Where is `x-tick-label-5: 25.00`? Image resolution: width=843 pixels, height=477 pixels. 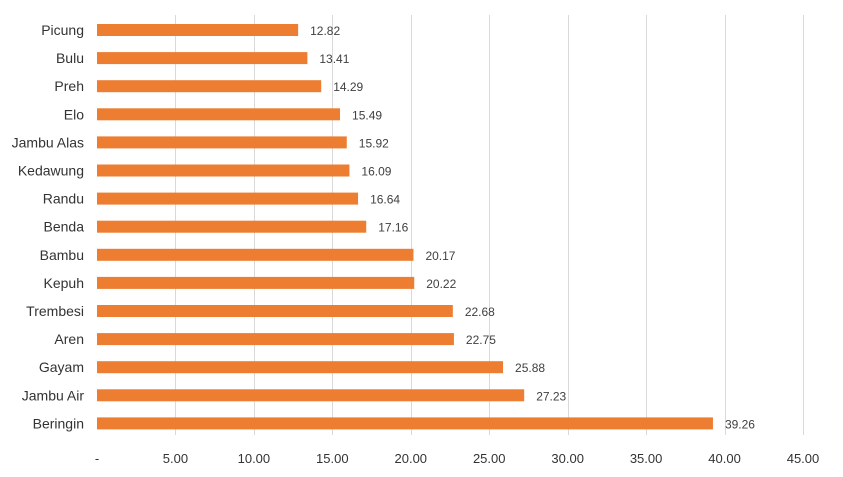 x-tick-label-5: 25.00 is located at coordinates (489, 458).